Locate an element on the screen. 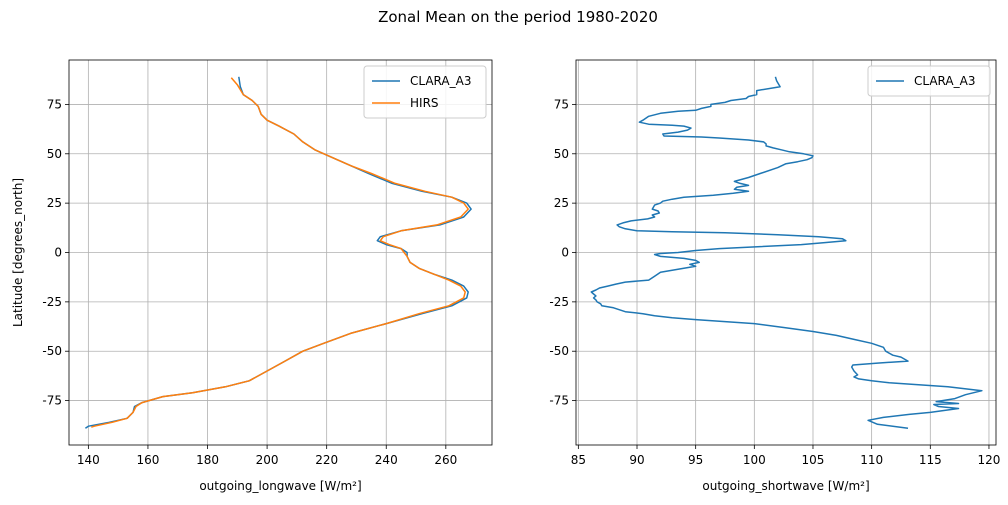 The width and height of the screenshot is (1008, 505). x-tick-label: 90 is located at coordinates (636, 460).